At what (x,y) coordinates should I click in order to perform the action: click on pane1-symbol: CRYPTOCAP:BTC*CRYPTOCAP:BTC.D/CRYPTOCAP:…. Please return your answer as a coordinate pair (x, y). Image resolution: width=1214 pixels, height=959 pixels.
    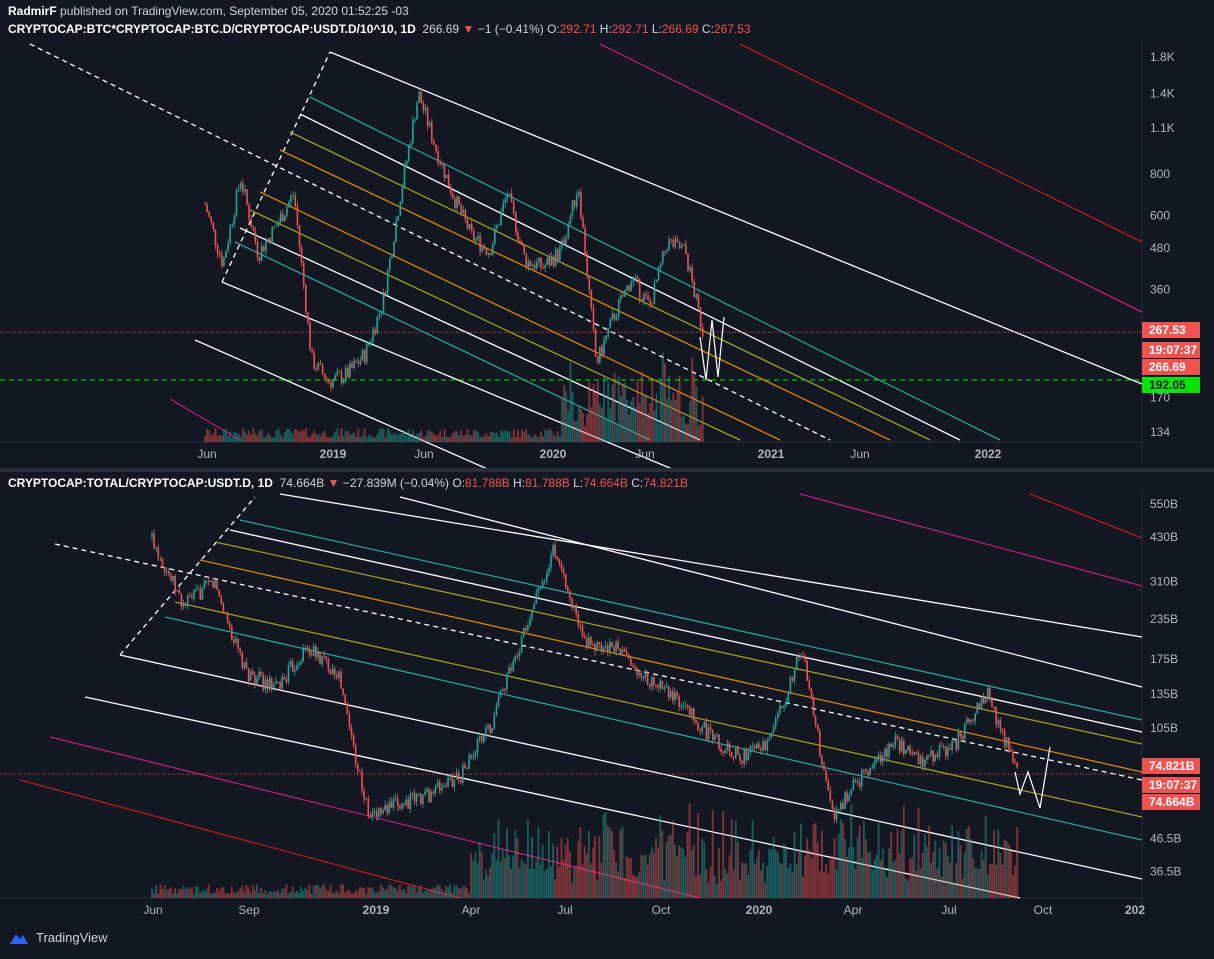
    Looking at the image, I should click on (212, 29).